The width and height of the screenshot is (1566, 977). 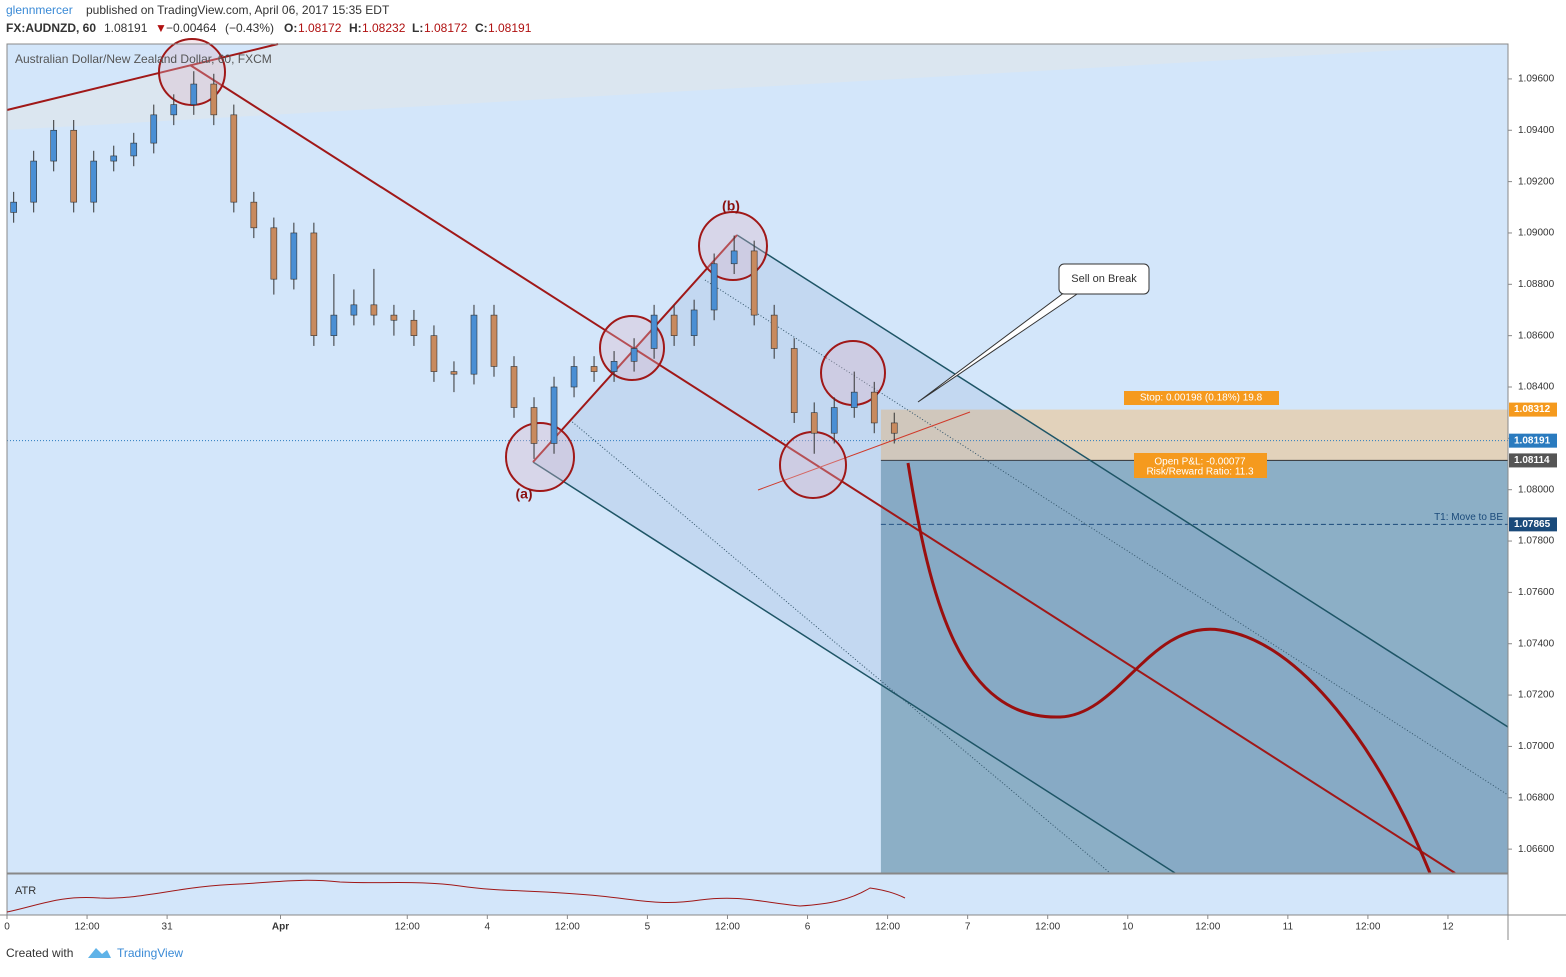 I want to click on high: 1.08232, so click(x=384, y=28).